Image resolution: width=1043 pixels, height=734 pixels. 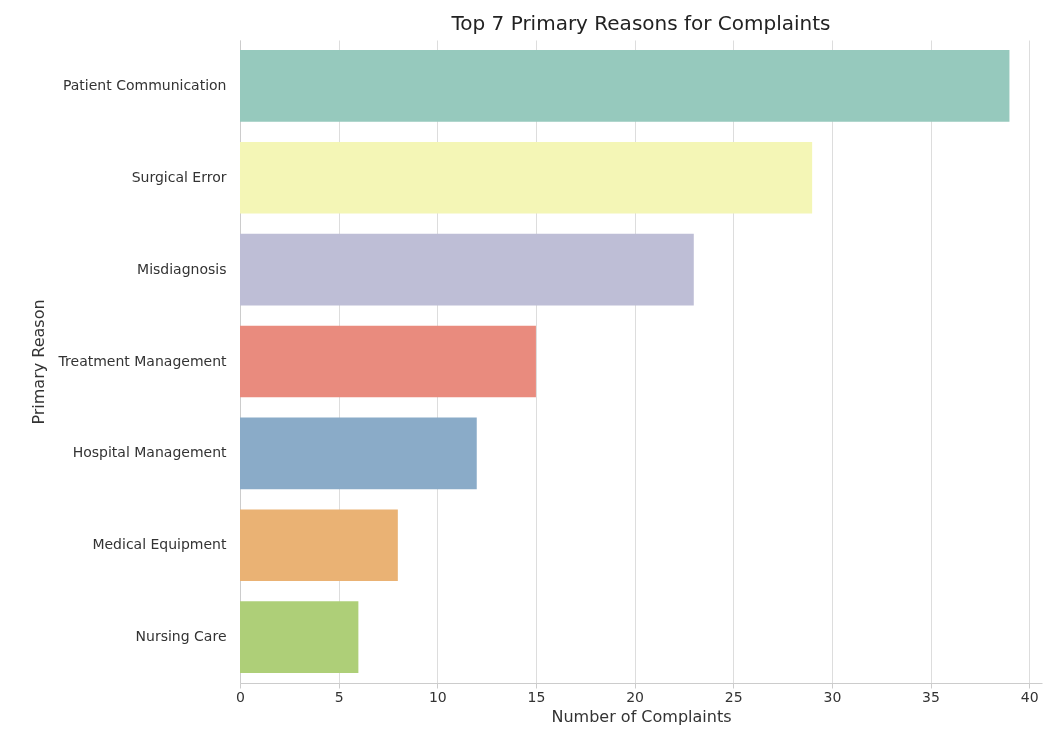 I want to click on y-tick-label: Patient Communication, so click(x=144, y=84).